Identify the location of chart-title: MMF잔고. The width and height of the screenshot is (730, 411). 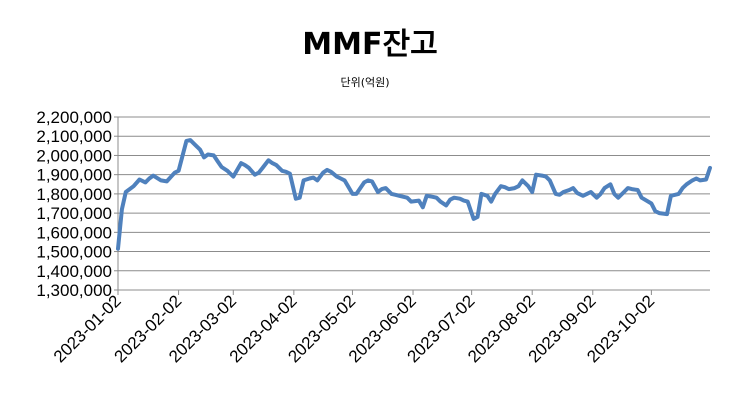
(369, 44).